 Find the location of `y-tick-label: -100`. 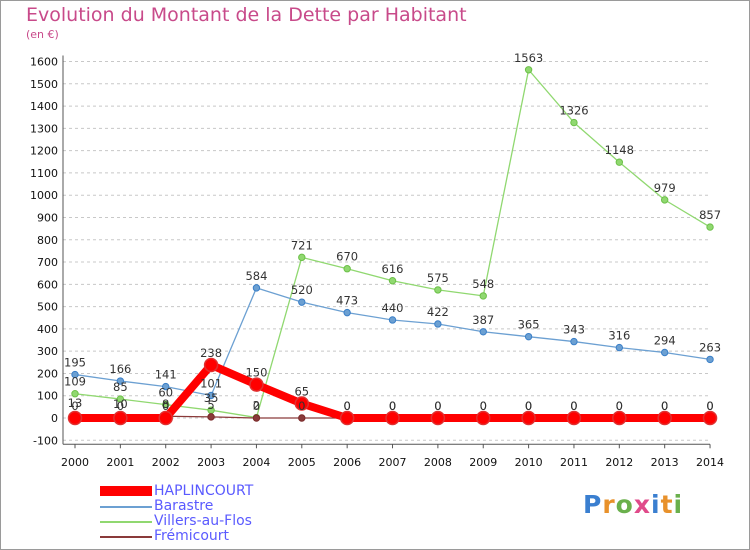

y-tick-label: -100 is located at coordinates (45, 440).